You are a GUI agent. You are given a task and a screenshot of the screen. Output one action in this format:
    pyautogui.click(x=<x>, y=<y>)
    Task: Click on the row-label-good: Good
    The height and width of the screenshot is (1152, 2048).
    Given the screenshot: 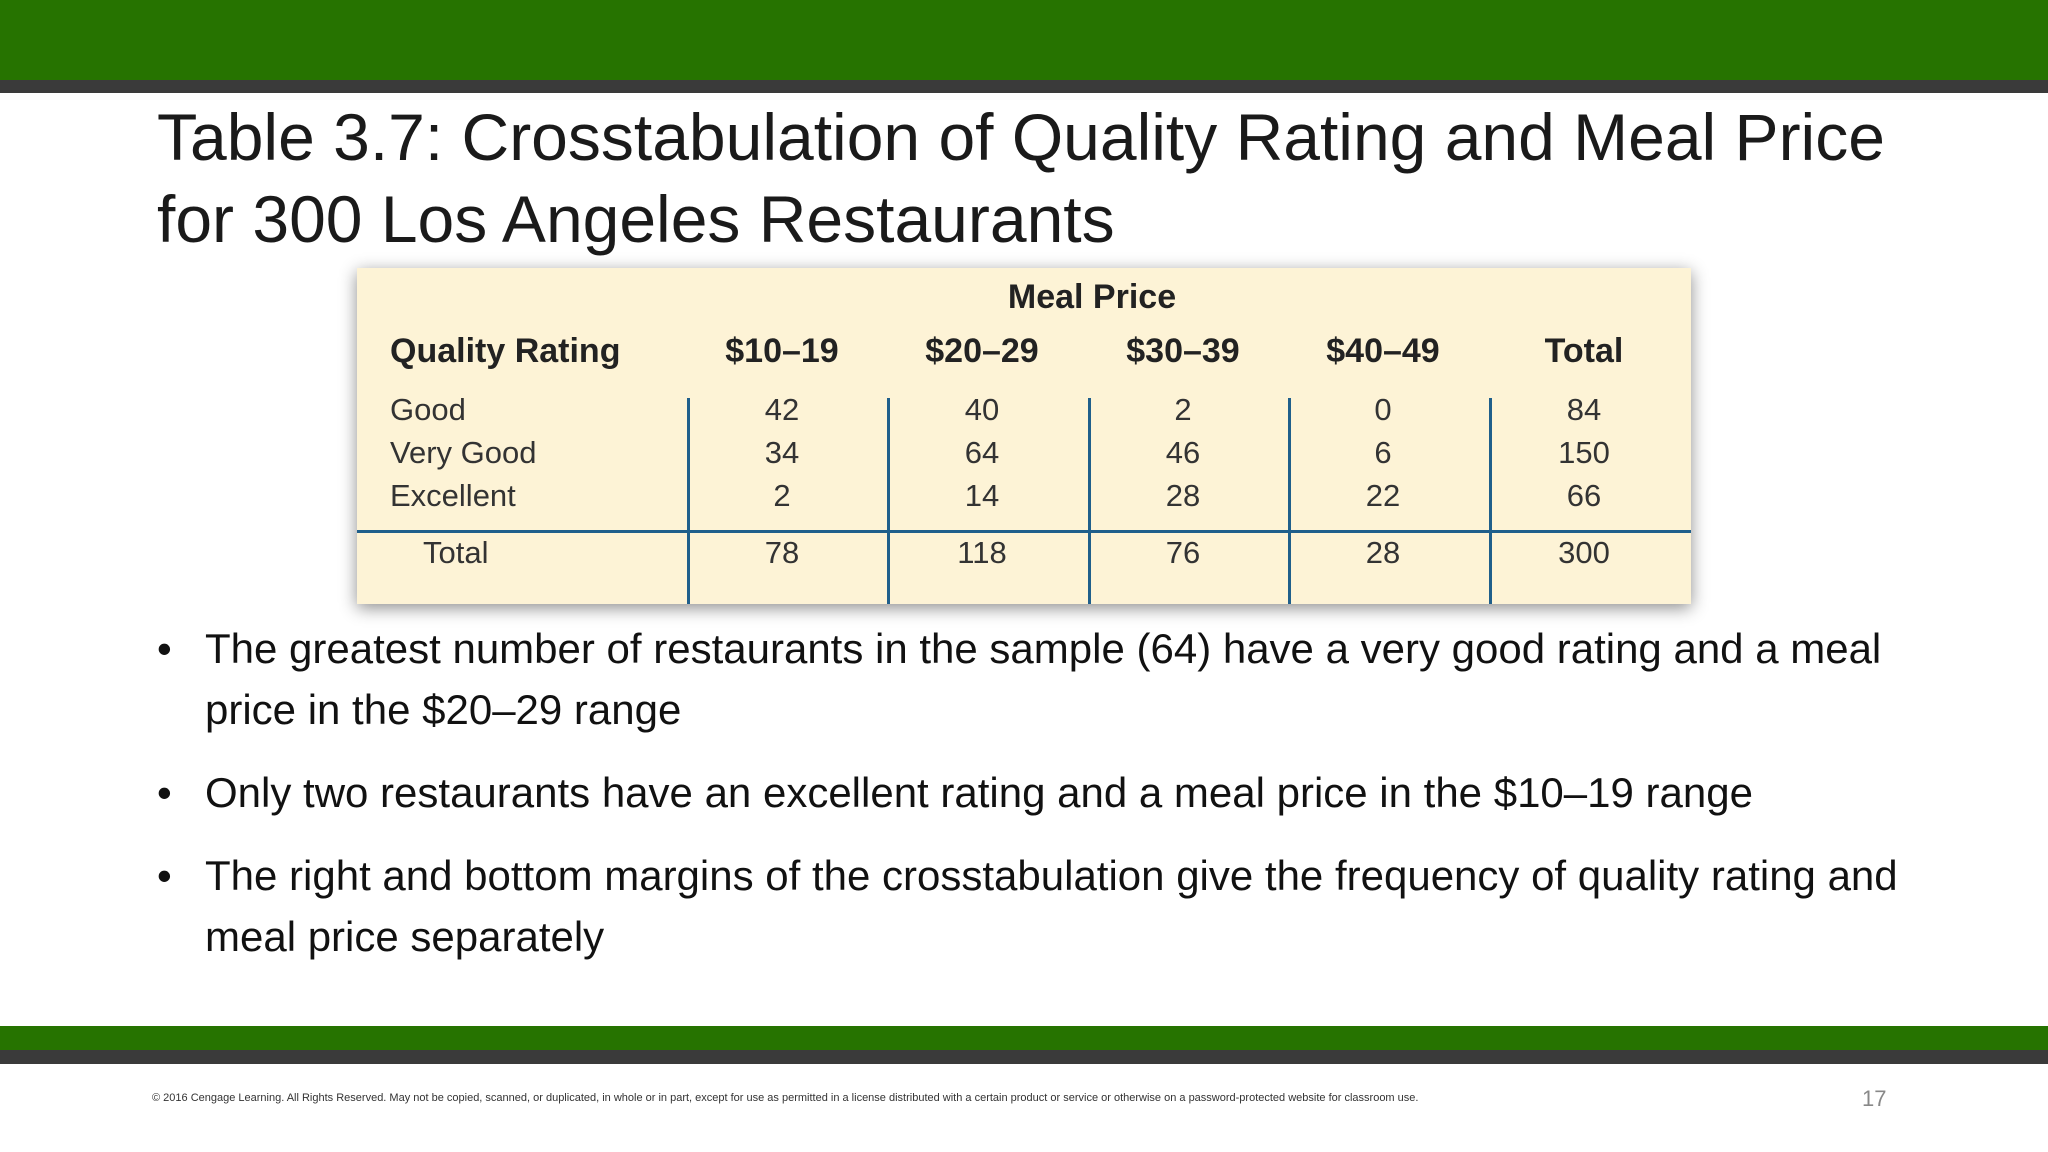 What is the action you would take?
    pyautogui.click(x=428, y=409)
    